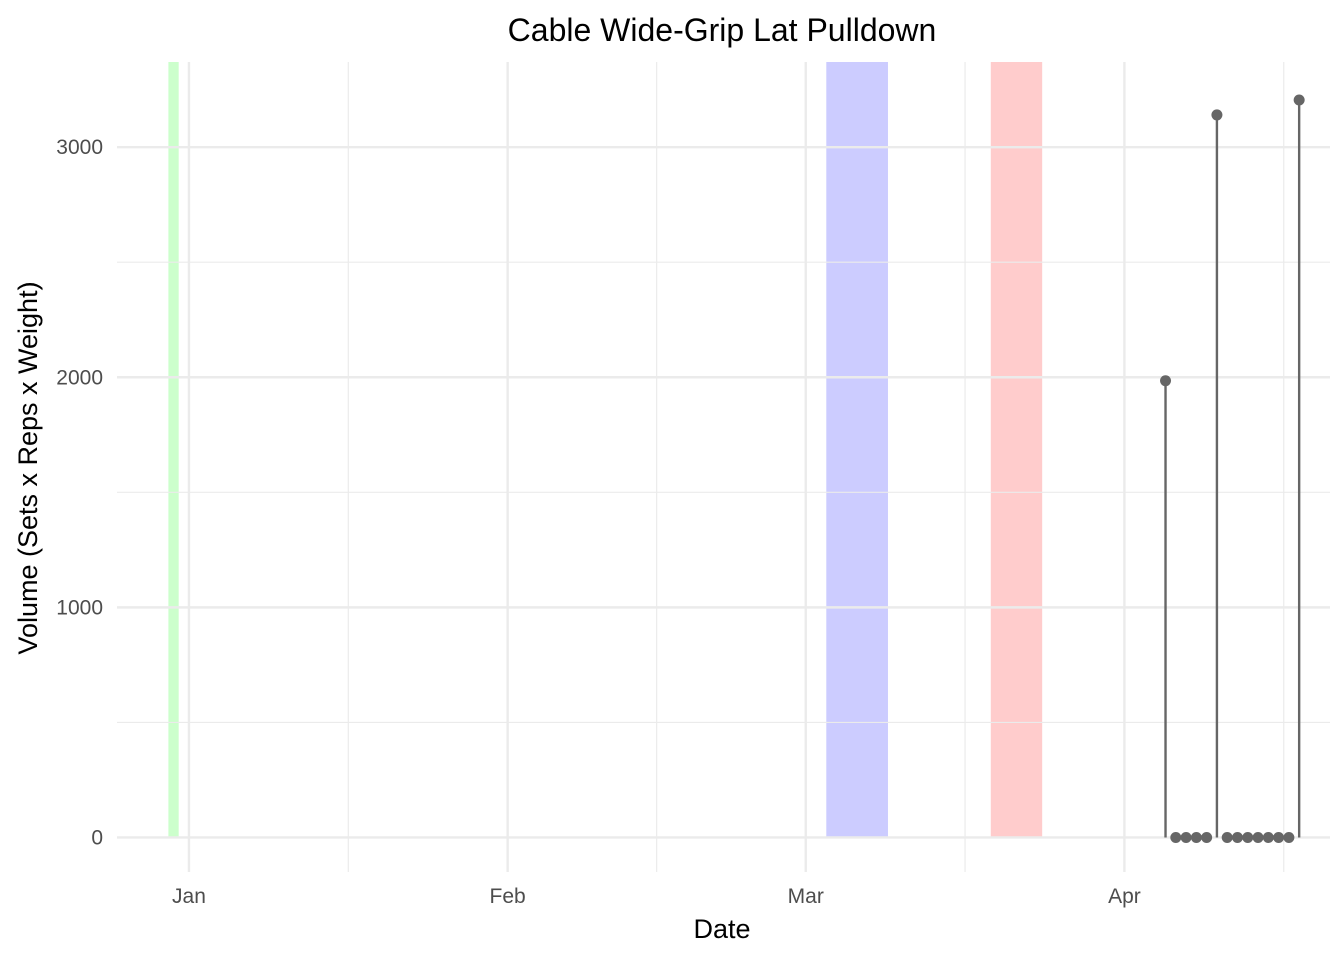 Image resolution: width=1344 pixels, height=960 pixels. I want to click on x-tick-label: Feb, so click(508, 896).